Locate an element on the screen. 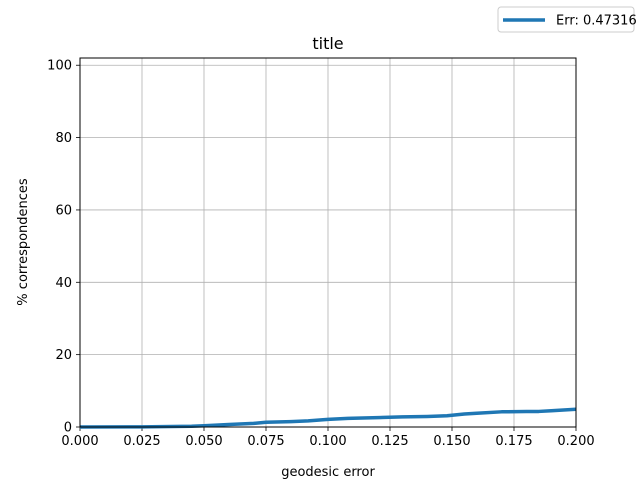 The height and width of the screenshot is (480, 640). x-tick-label: 0.125 is located at coordinates (389, 441).